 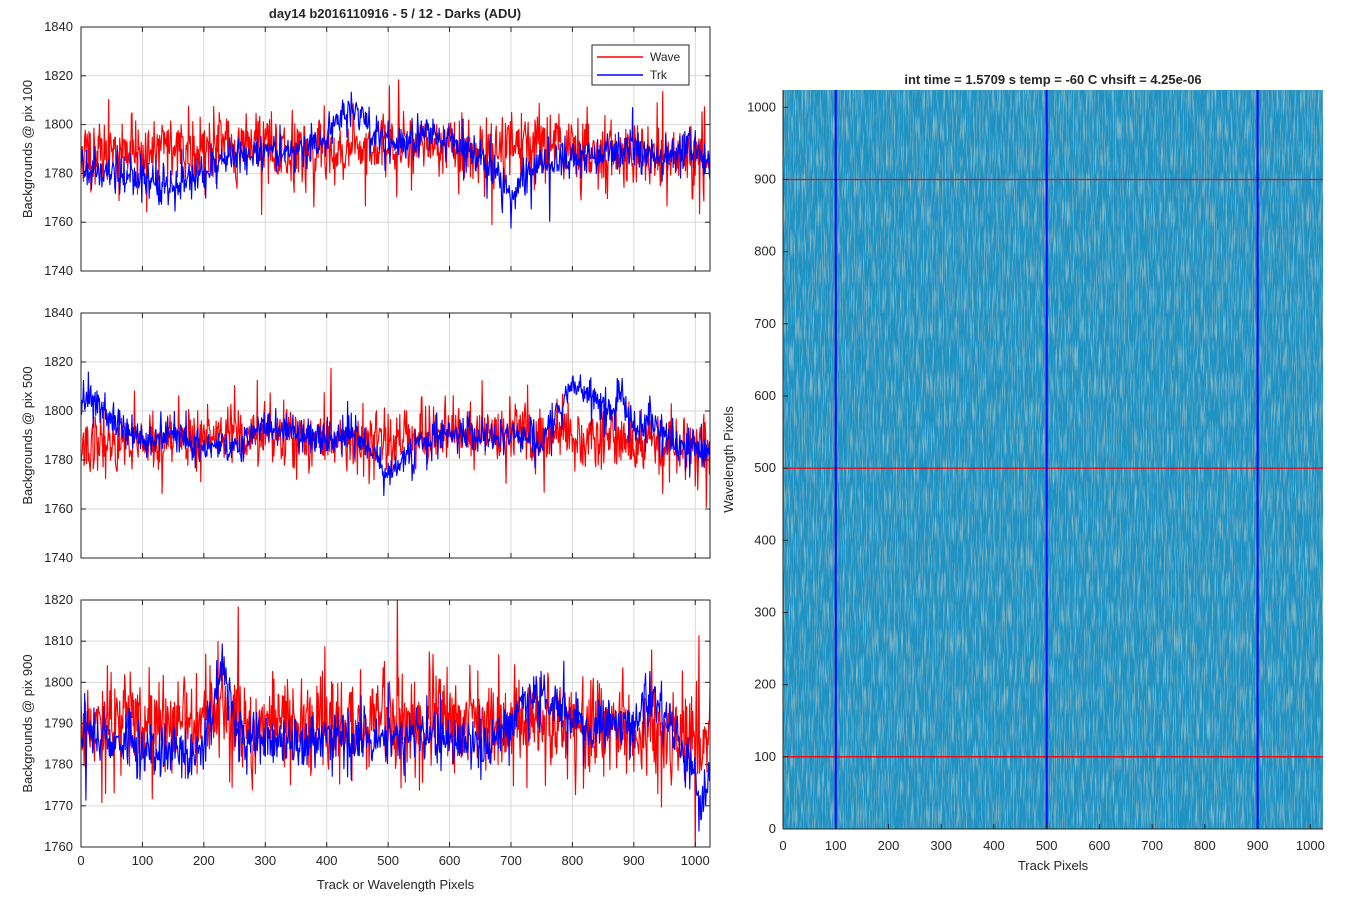 I want to click on heatmap-x-tick-label-400: 400, so click(x=994, y=845).